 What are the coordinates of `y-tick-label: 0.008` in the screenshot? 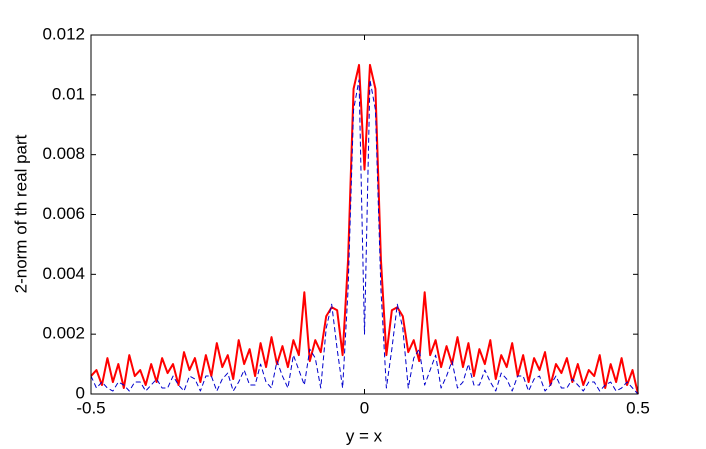 It's located at (63, 153).